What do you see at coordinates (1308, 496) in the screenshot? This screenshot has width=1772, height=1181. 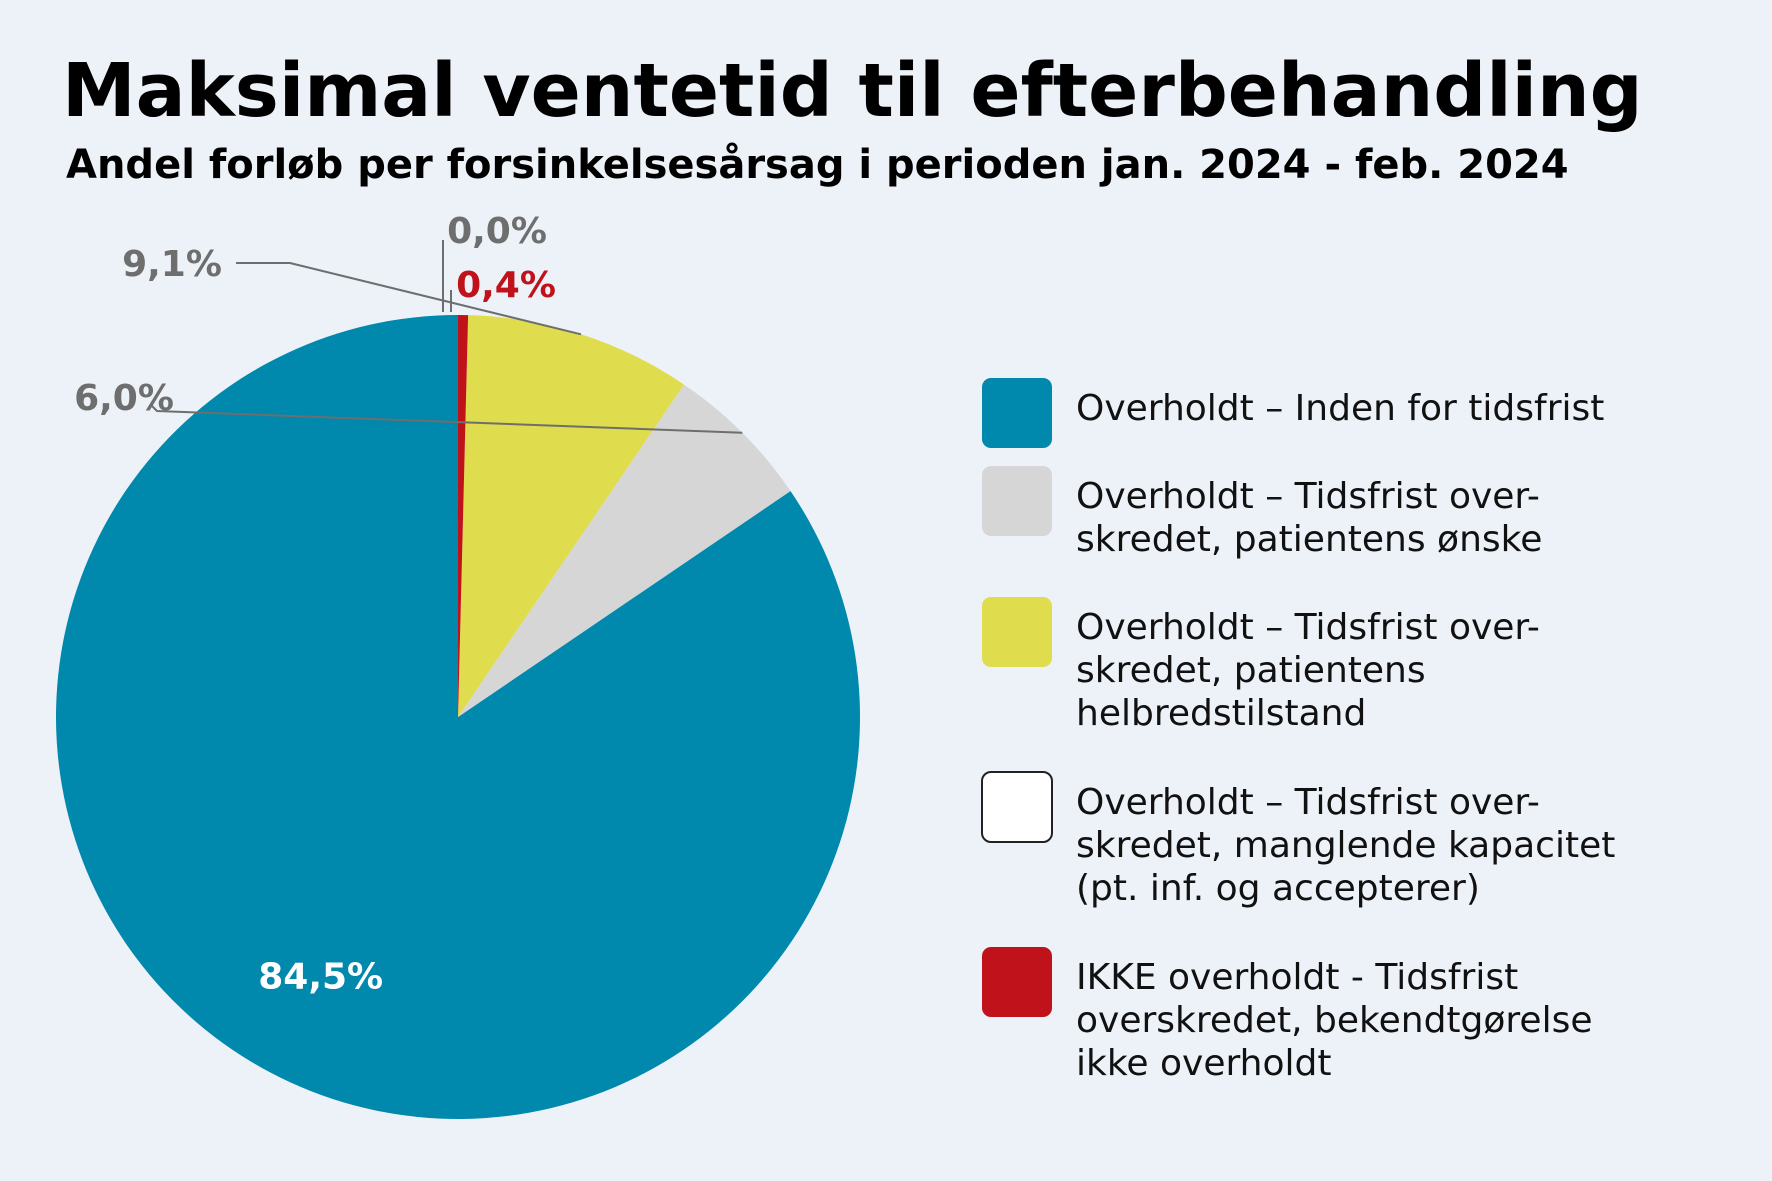 I see `legend-label-1-line-0: Overholdt – Tidsfrist over-` at bounding box center [1308, 496].